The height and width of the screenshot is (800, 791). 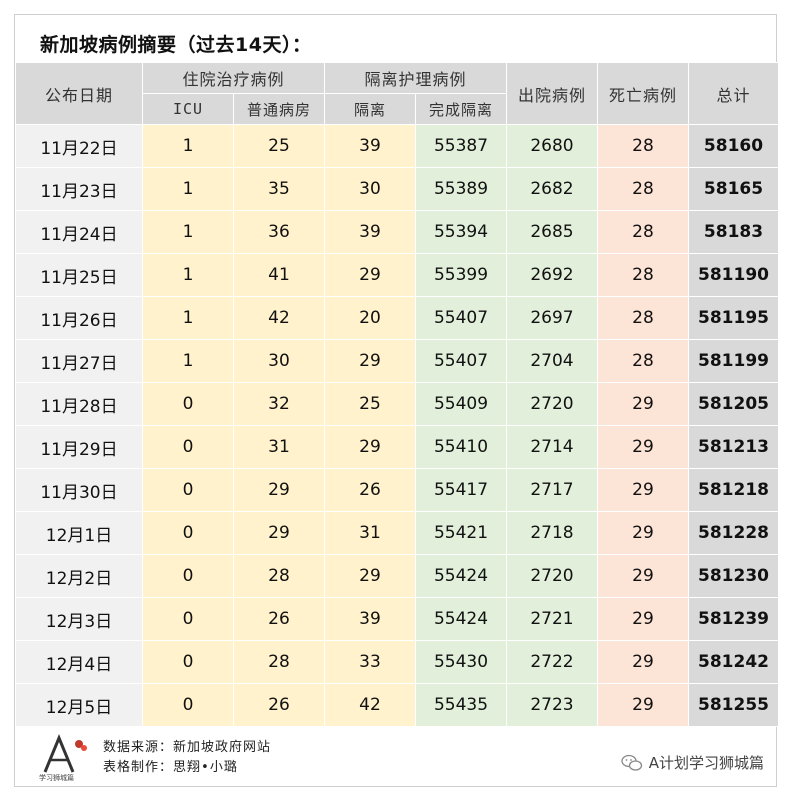 What do you see at coordinates (552, 232) in the screenshot?
I see `cell-dis: 2685` at bounding box center [552, 232].